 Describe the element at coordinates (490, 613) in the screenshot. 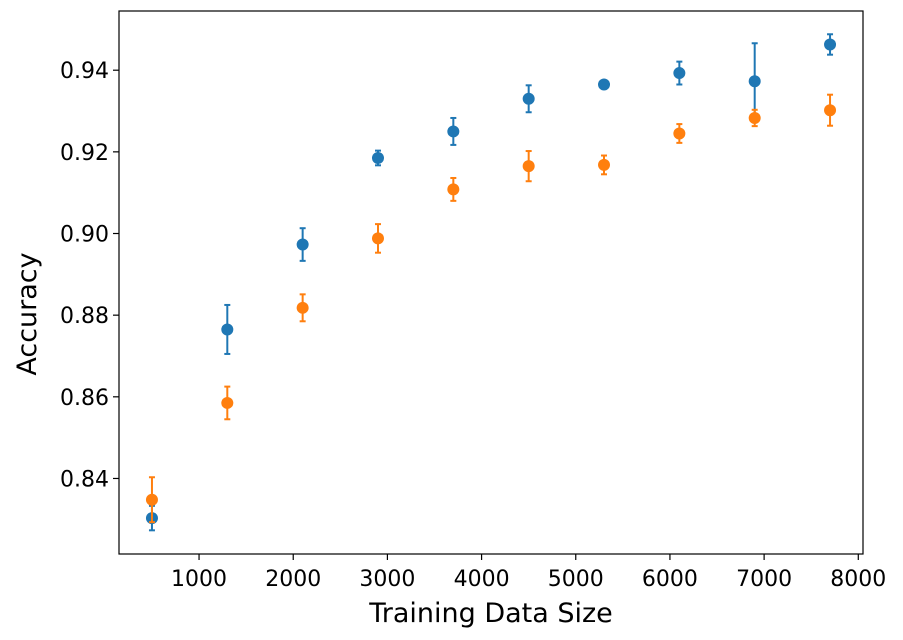

I see `x-axis-label: Training Data Size` at that location.